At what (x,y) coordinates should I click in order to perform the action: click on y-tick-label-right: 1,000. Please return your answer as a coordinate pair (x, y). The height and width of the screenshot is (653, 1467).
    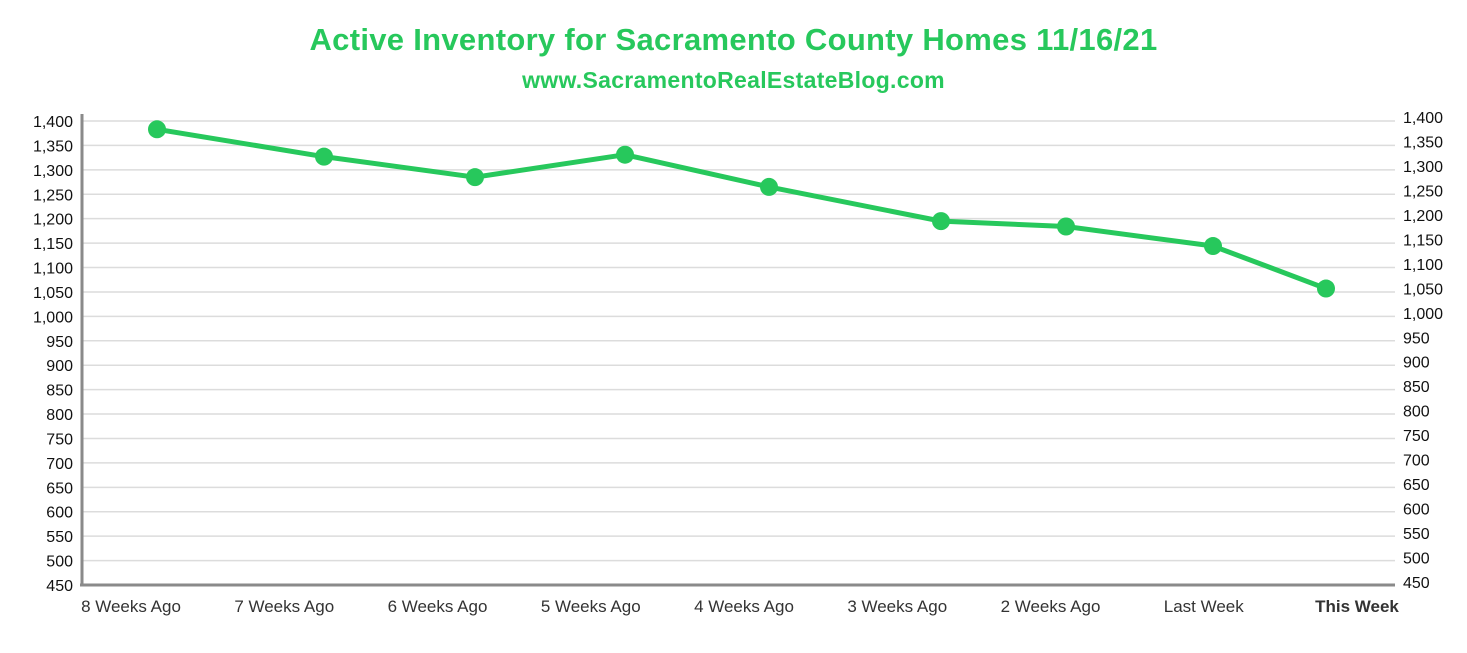
    Looking at the image, I should click on (1423, 314).